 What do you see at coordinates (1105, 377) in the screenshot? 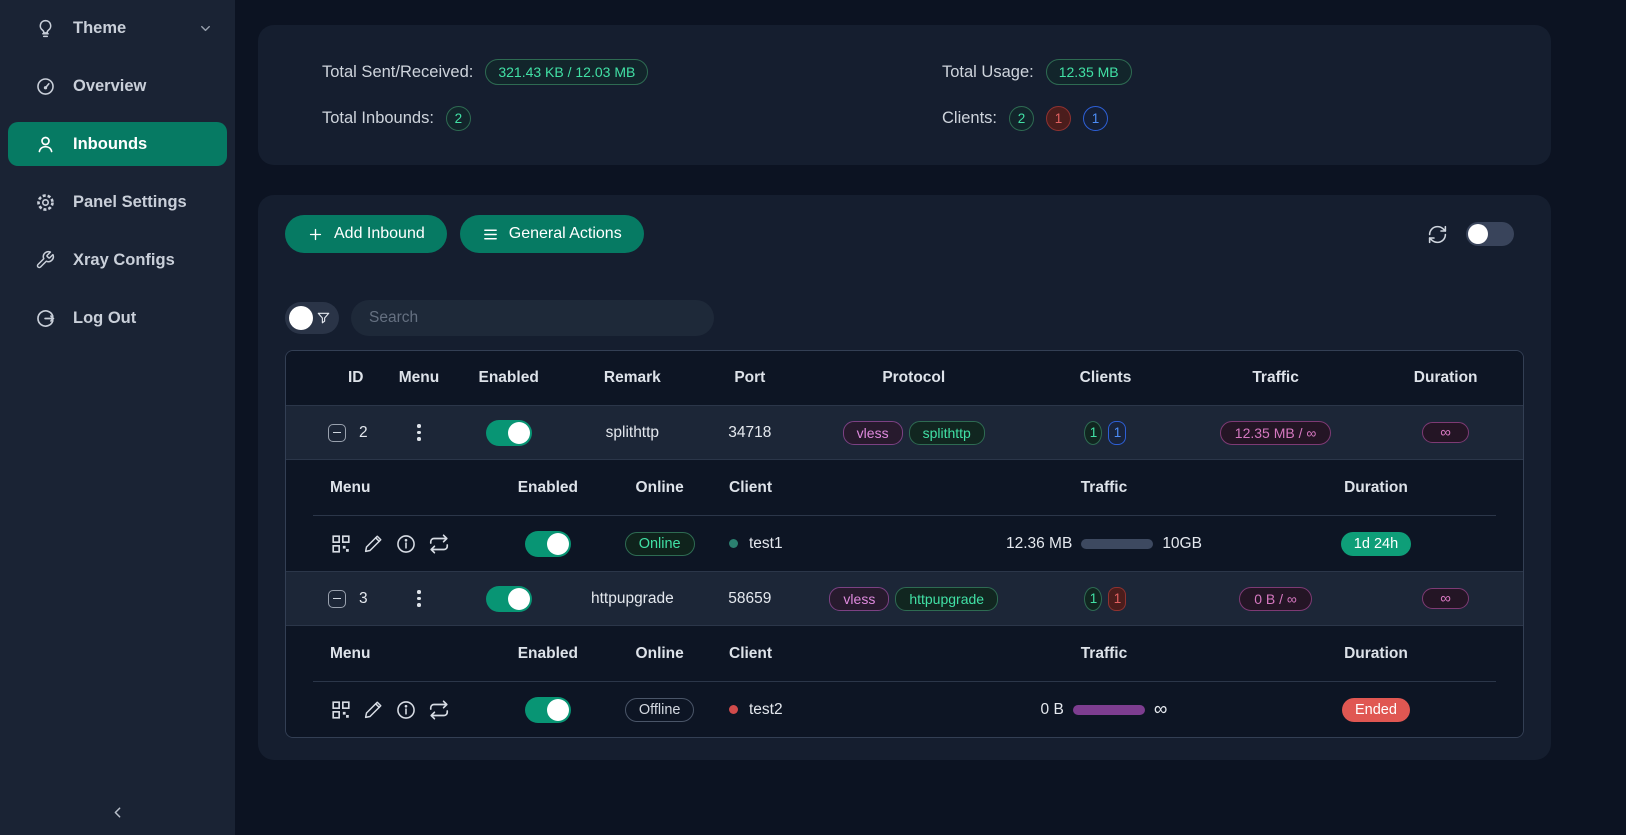
I see `header-clients: Clients` at bounding box center [1105, 377].